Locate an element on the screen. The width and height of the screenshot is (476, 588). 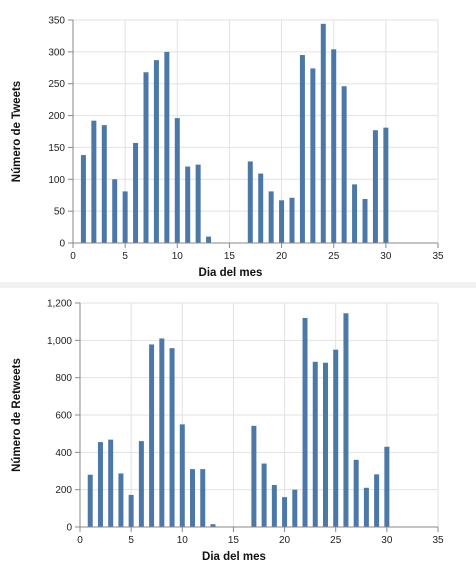
chart-0-x-tick-label: 25 is located at coordinates (334, 256).